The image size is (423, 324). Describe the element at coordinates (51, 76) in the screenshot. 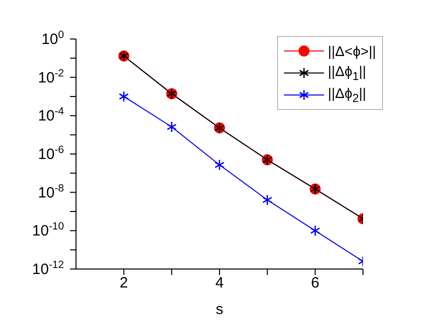

I see `y-tick-label: 10$^{-2}$` at that location.